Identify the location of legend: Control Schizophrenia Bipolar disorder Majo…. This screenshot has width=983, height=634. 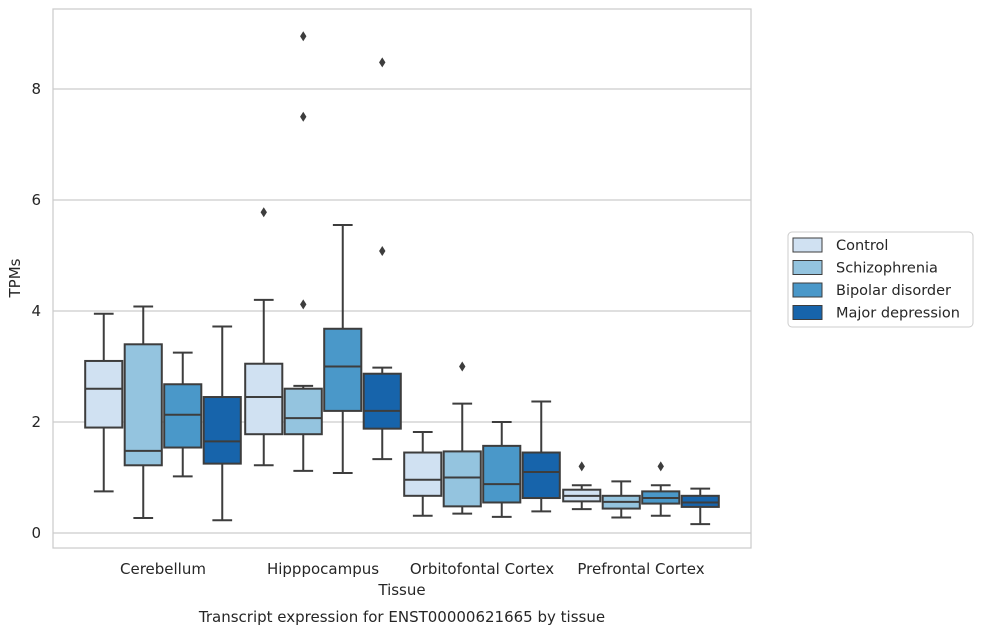
(880, 279).